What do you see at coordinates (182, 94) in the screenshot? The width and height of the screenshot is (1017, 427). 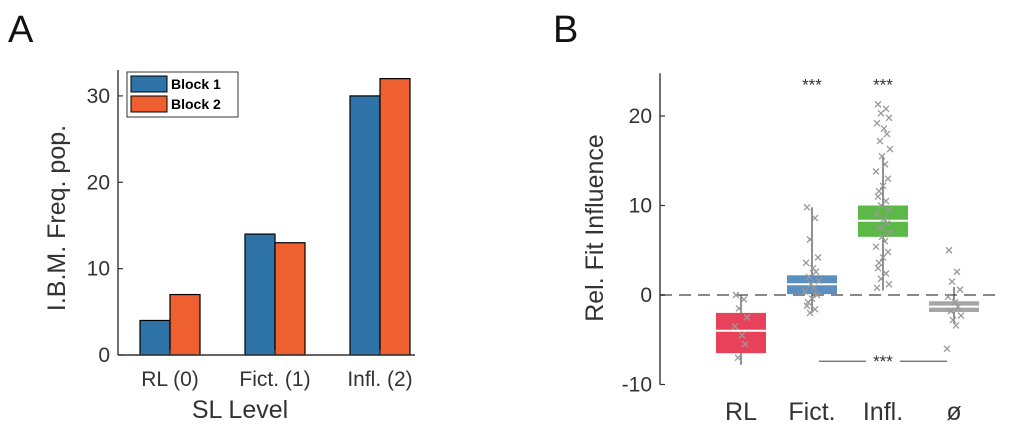 I see `panel-a-legend: Block 1 Block 2` at bounding box center [182, 94].